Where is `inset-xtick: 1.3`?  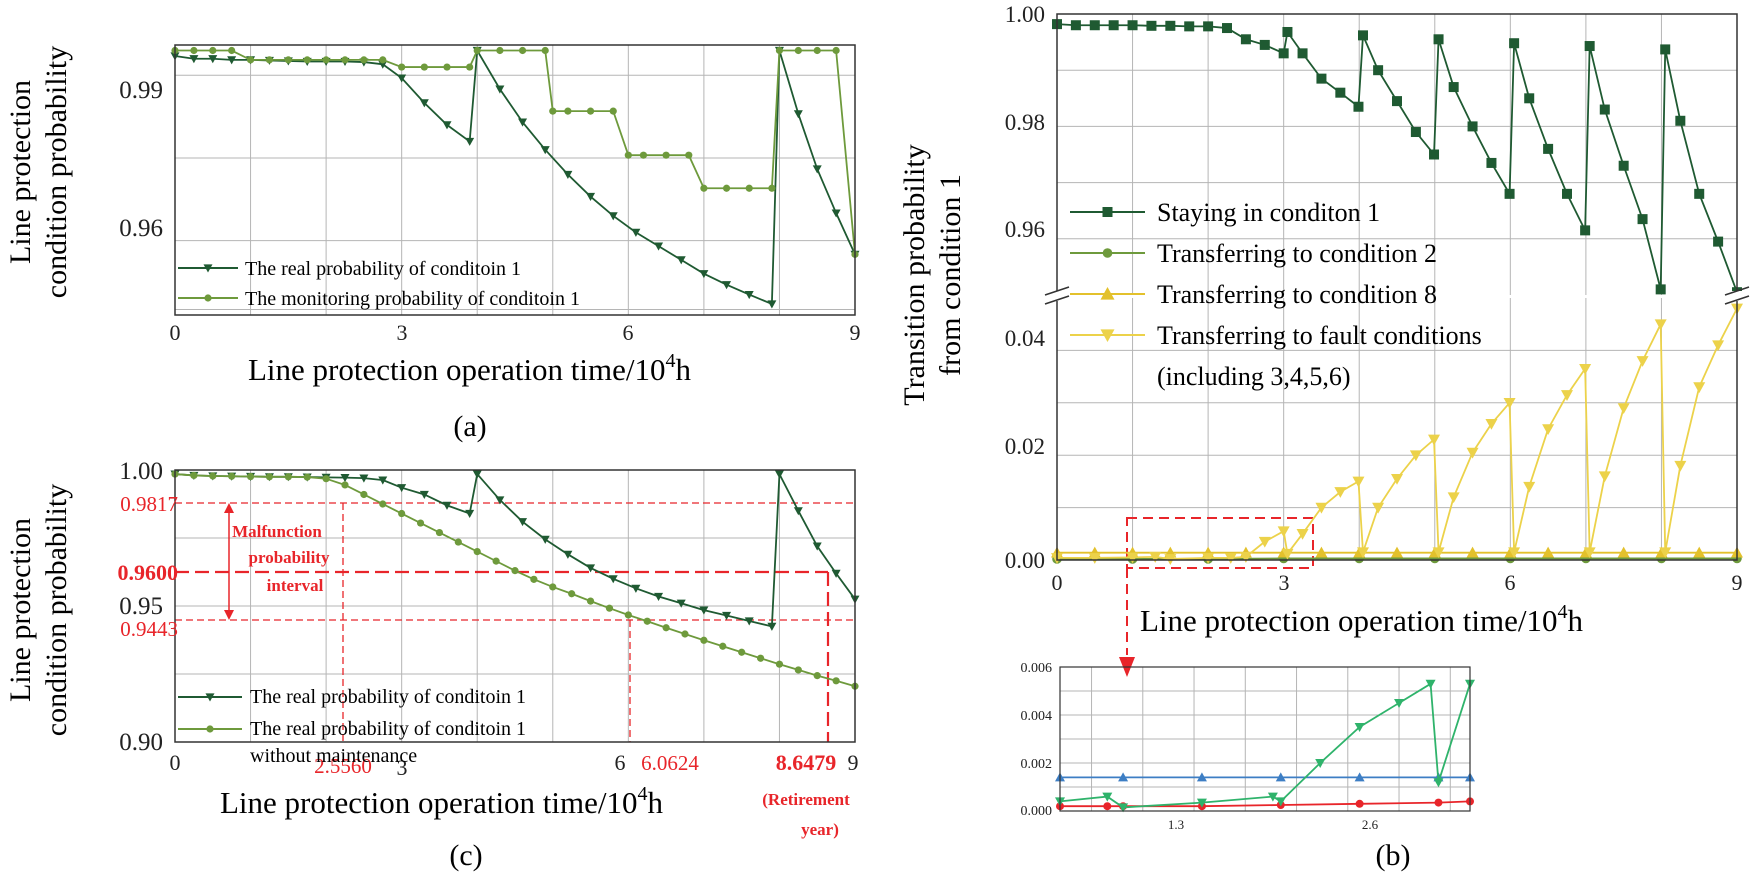
inset-xtick: 1.3 is located at coordinates (1176, 824).